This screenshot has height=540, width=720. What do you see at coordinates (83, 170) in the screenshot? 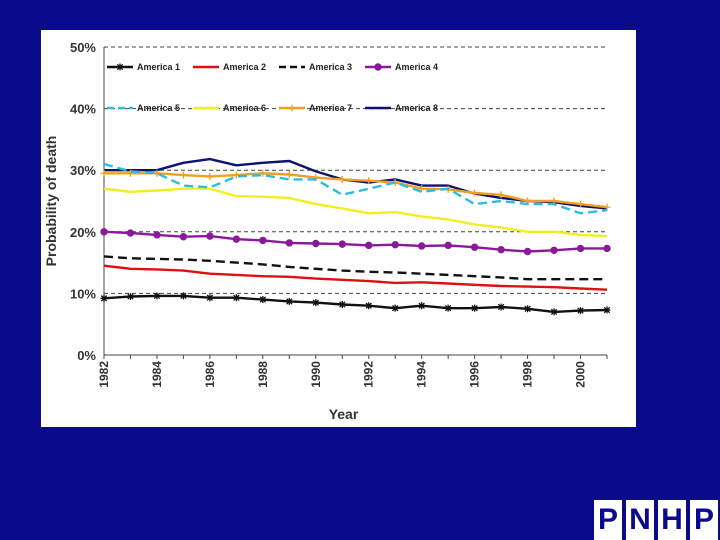
I see `y-tick-label: 30%` at bounding box center [83, 170].